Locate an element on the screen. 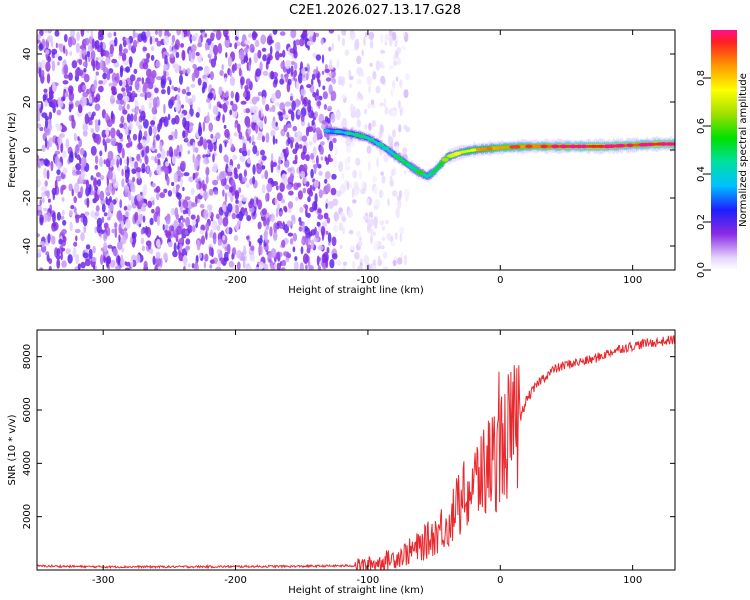 The height and width of the screenshot is (600, 750). x-tick-label: 0 is located at coordinates (500, 580).